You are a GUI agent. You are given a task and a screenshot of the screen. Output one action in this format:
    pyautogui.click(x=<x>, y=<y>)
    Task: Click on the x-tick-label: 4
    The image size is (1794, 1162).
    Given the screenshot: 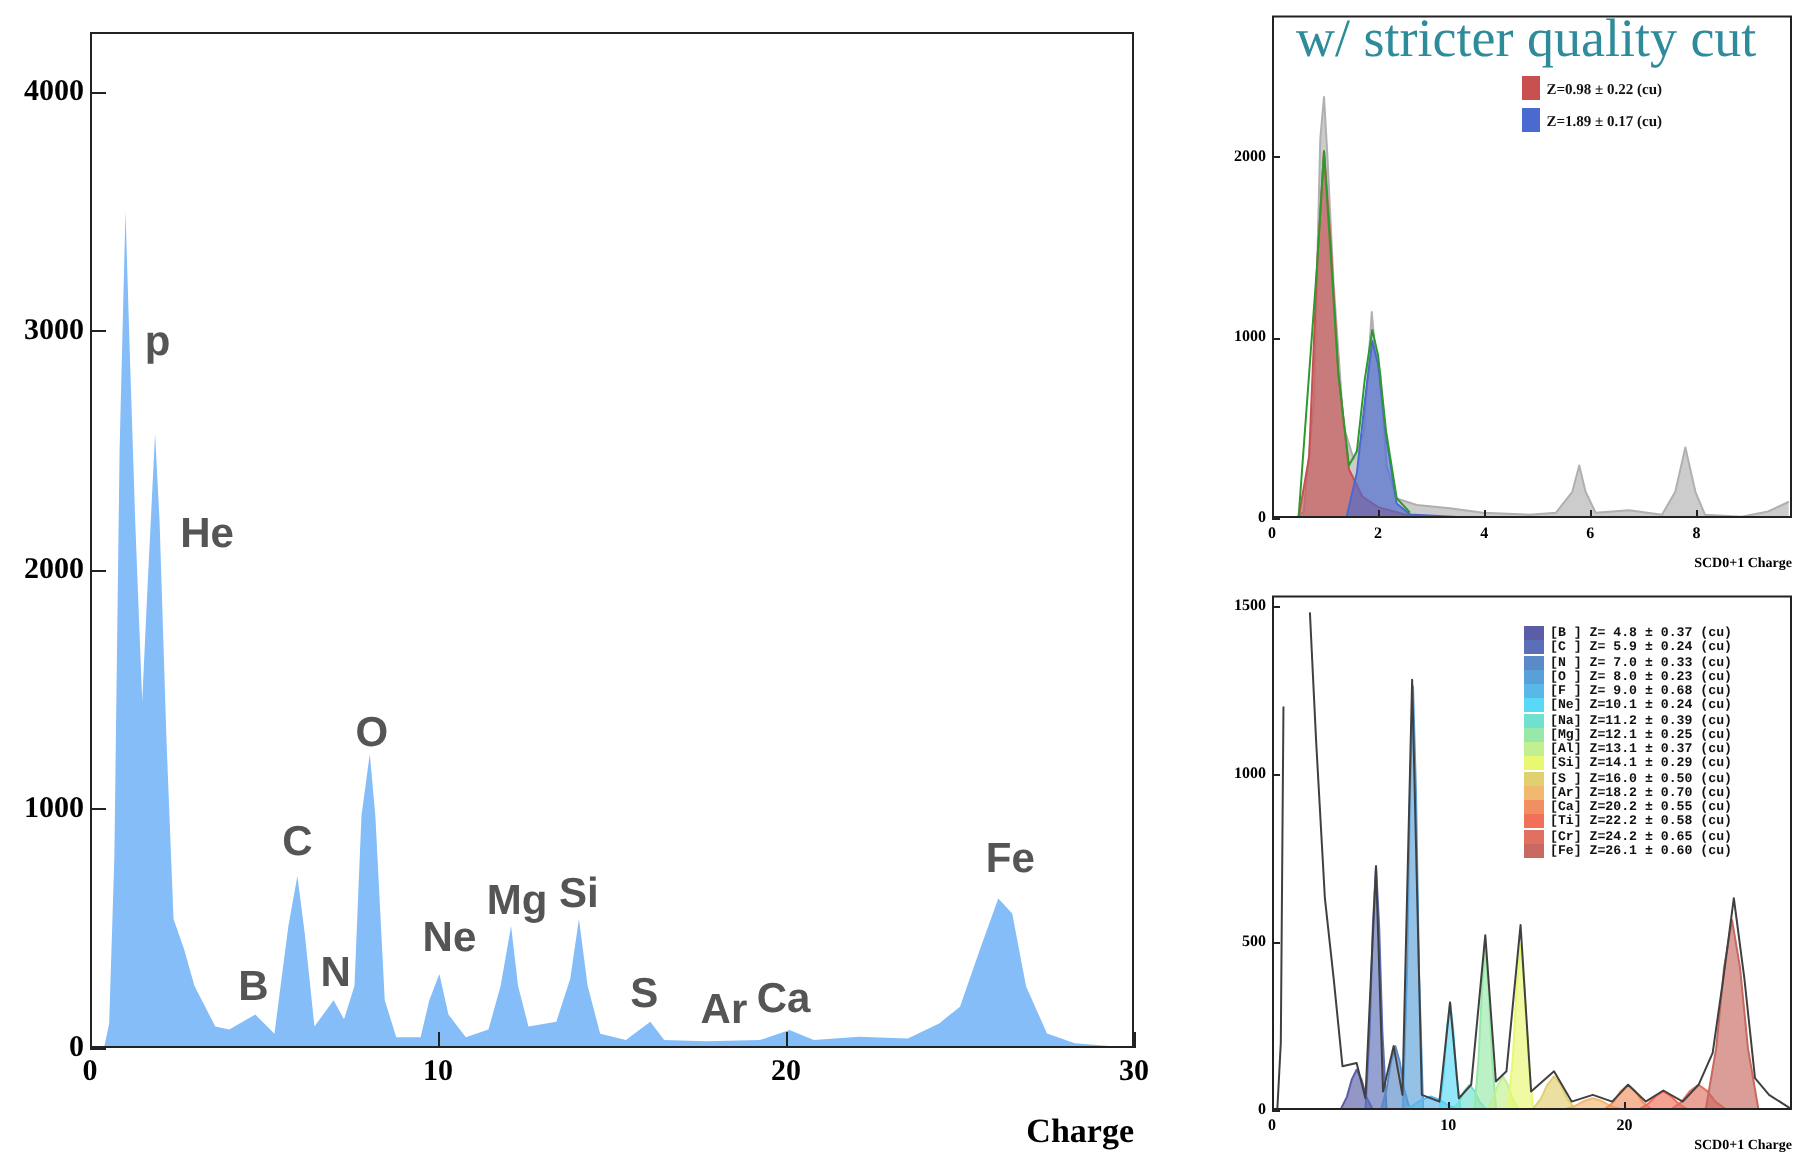 What is the action you would take?
    pyautogui.click(x=1484, y=532)
    